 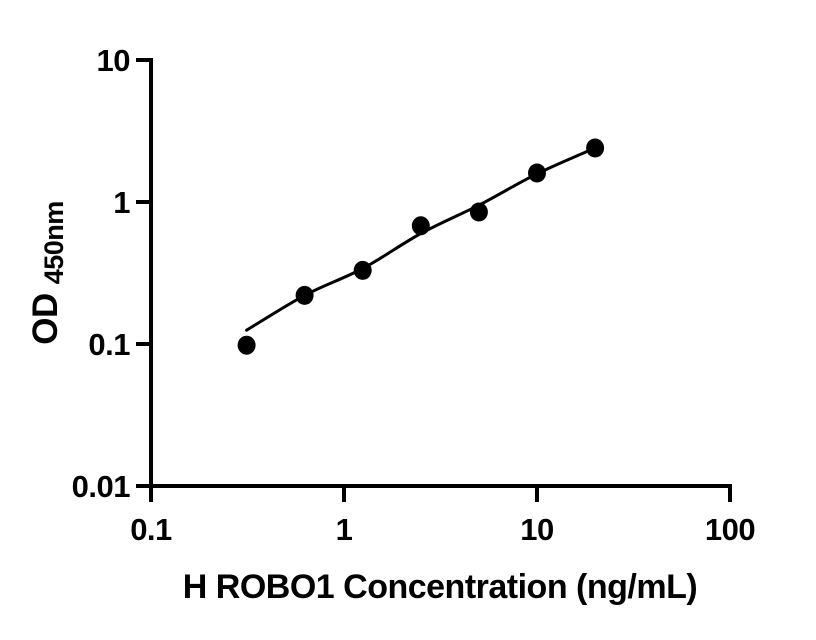 What do you see at coordinates (344, 529) in the screenshot?
I see `x-tick-label: 1` at bounding box center [344, 529].